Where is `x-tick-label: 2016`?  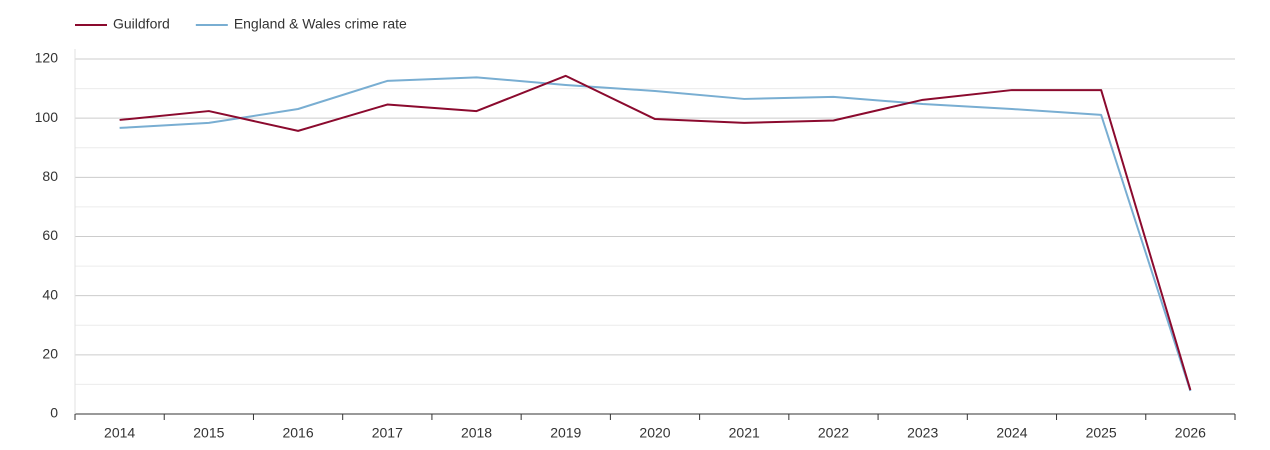
x-tick-label: 2016 is located at coordinates (297, 433).